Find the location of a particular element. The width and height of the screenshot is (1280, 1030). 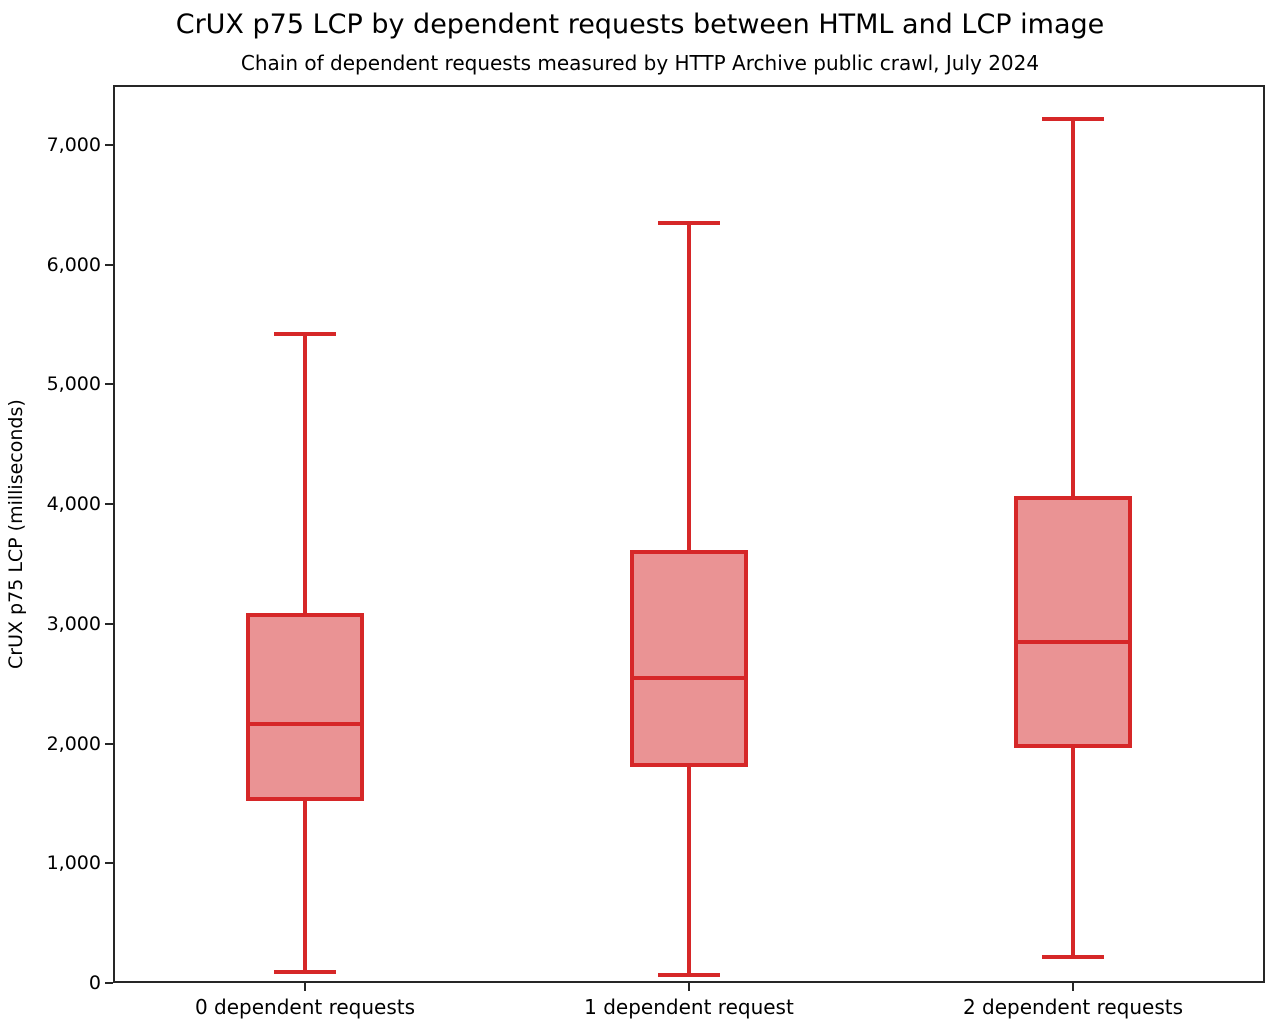

y-tick-label: 6,000 is located at coordinates (73, 264).